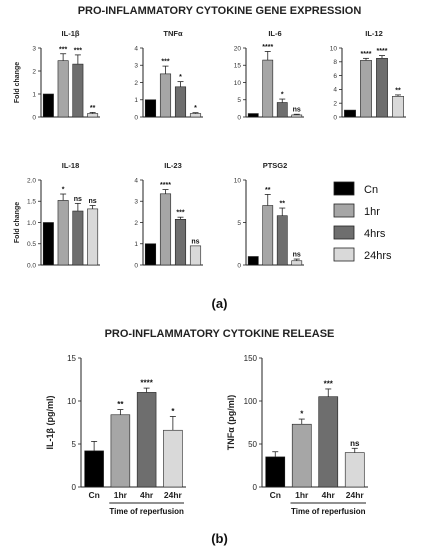  What do you see at coordinates (344, 210) in the screenshot?
I see `legend-swatch-1hr` at bounding box center [344, 210].